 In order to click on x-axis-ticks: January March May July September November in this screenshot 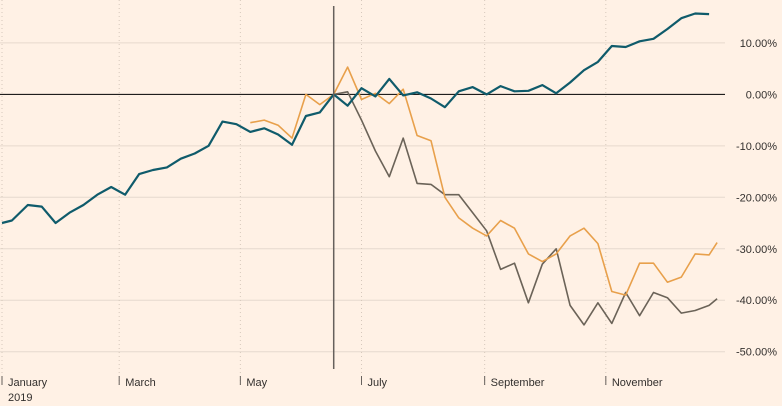, I will do `click(332, 382)`.